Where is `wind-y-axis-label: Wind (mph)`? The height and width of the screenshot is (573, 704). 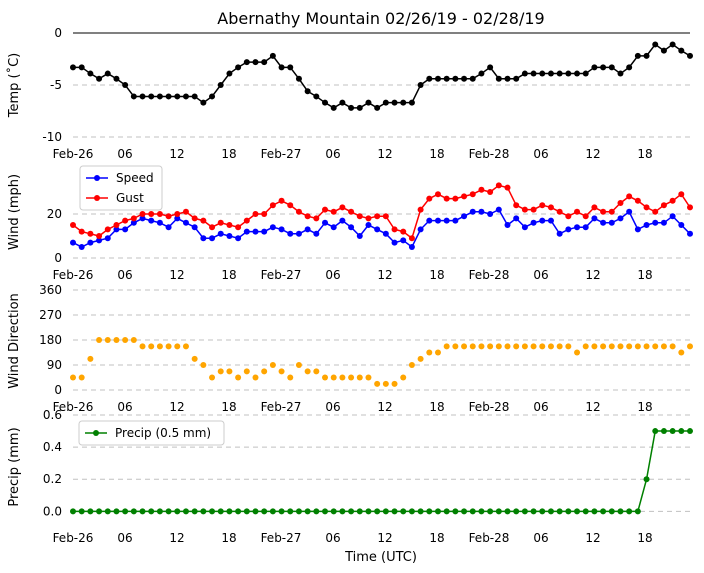 wind-y-axis-label: Wind (mph) is located at coordinates (14, 212).